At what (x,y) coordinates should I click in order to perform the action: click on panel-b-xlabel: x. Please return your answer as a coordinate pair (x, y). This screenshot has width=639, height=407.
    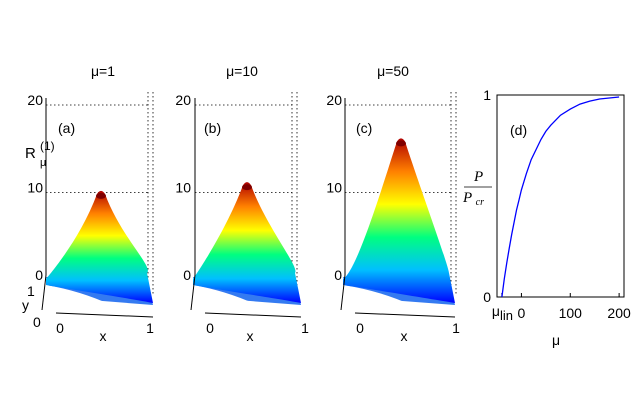
    Looking at the image, I should click on (250, 336).